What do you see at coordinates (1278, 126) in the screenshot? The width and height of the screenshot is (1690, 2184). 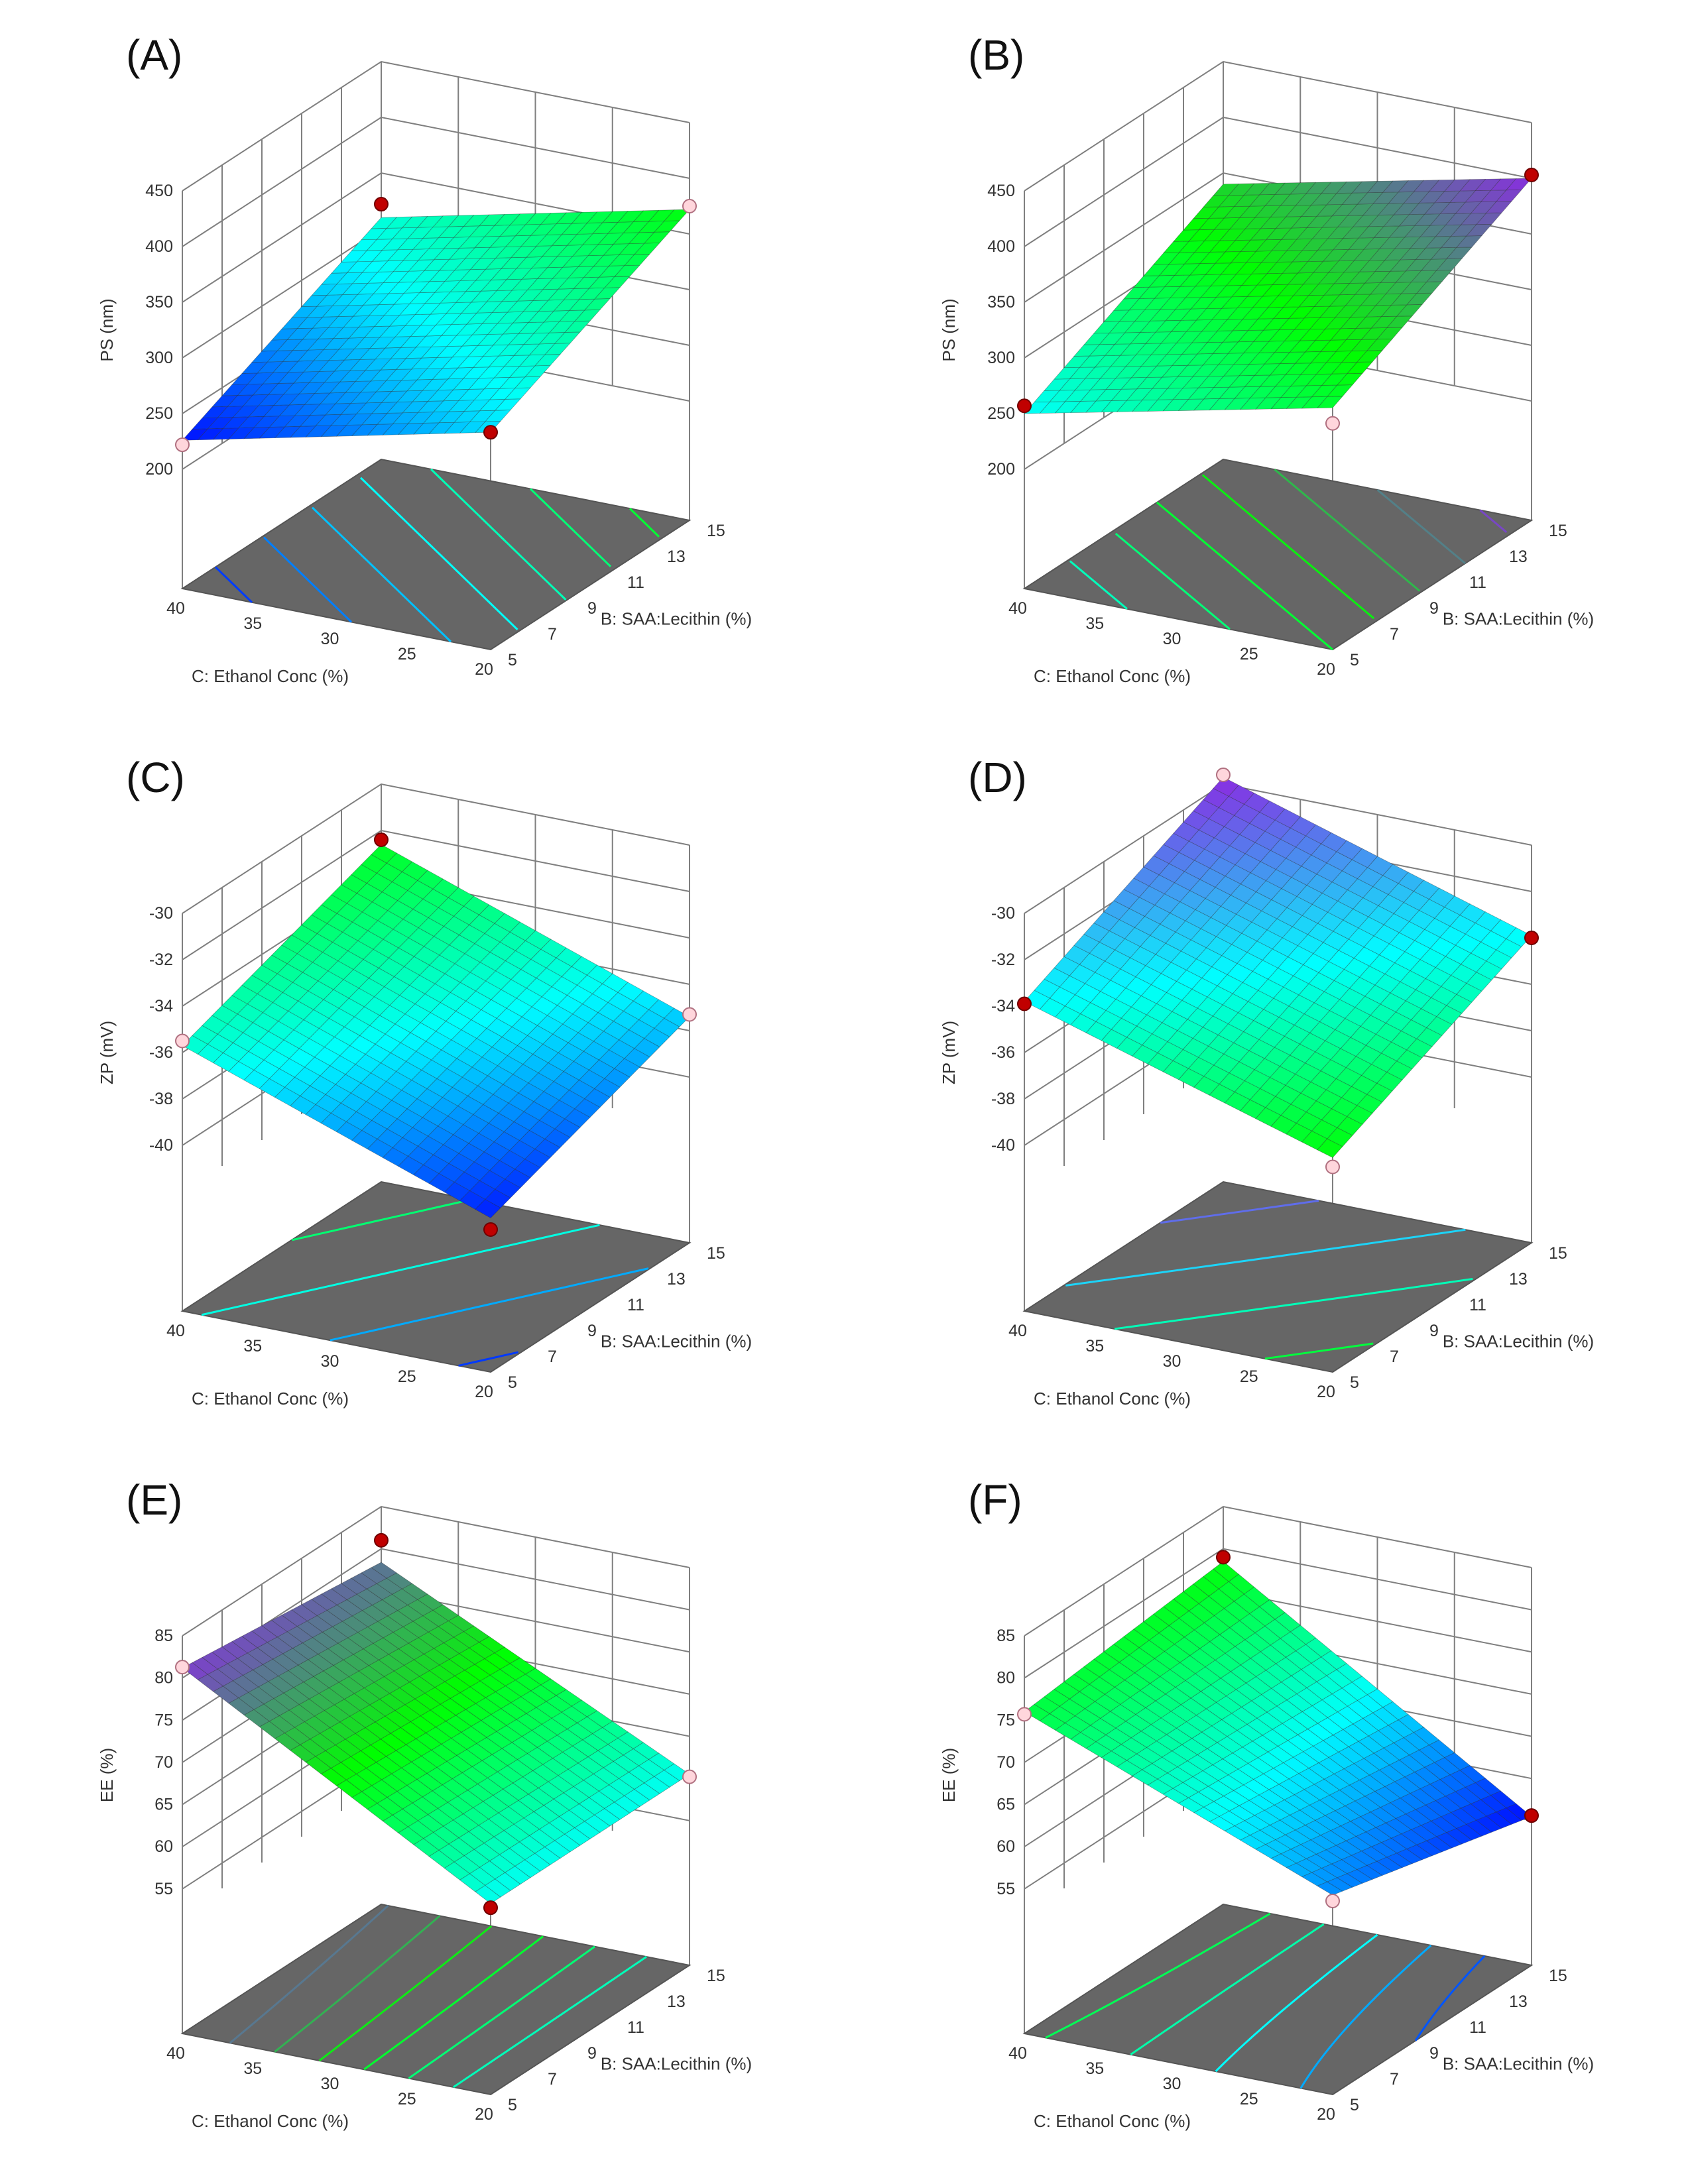 I see `wall-gridline` at bounding box center [1278, 126].